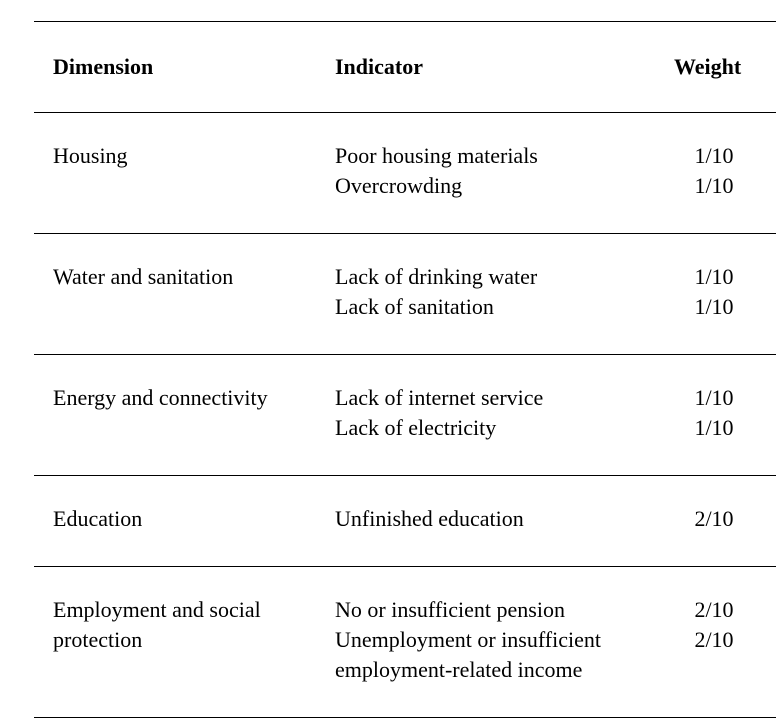 Image resolution: width=776 pixels, height=727 pixels. What do you see at coordinates (429, 518) in the screenshot?
I see `indicator-text: Unfinished education` at bounding box center [429, 518].